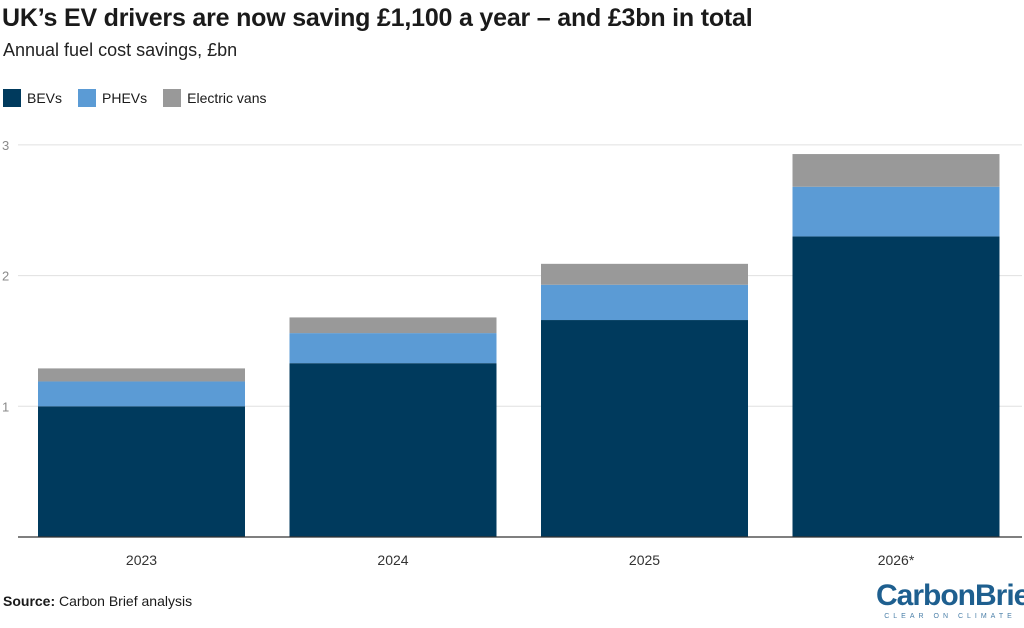  What do you see at coordinates (87, 98) in the screenshot?
I see `legend-swatch-phevs` at bounding box center [87, 98].